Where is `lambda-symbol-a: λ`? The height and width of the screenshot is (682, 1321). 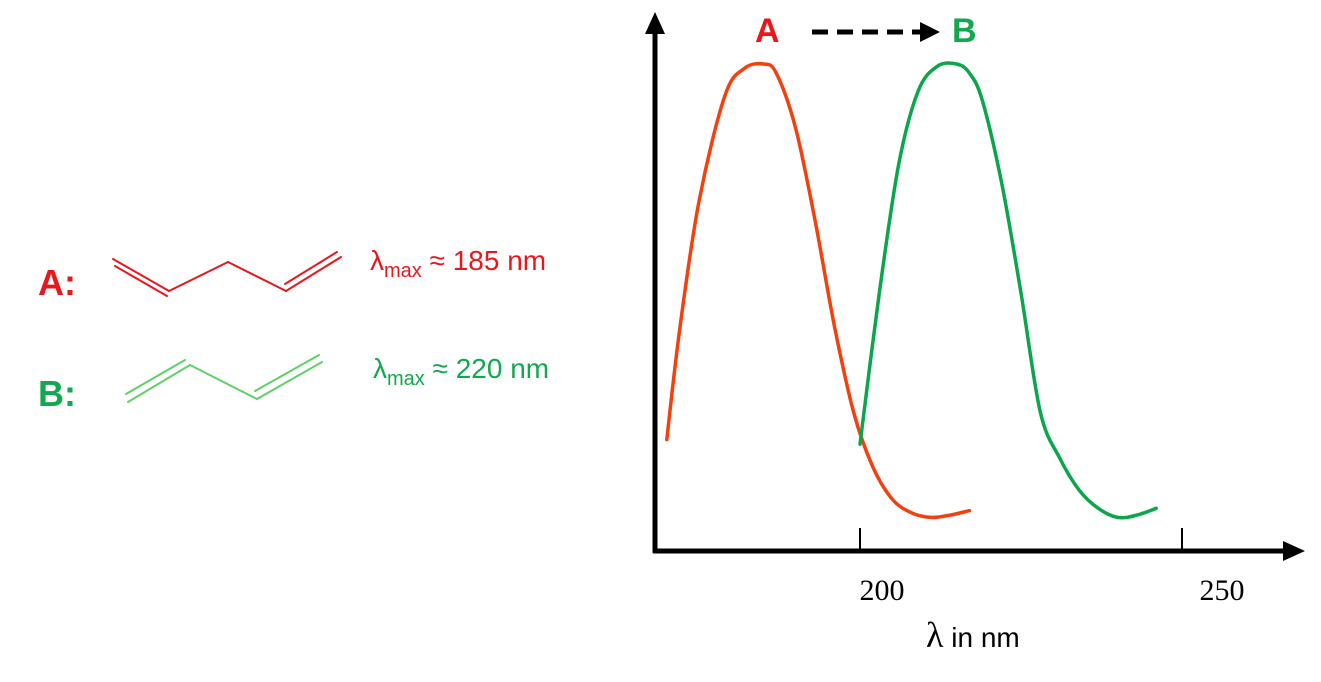
lambda-symbol-a: λ is located at coordinates (377, 260).